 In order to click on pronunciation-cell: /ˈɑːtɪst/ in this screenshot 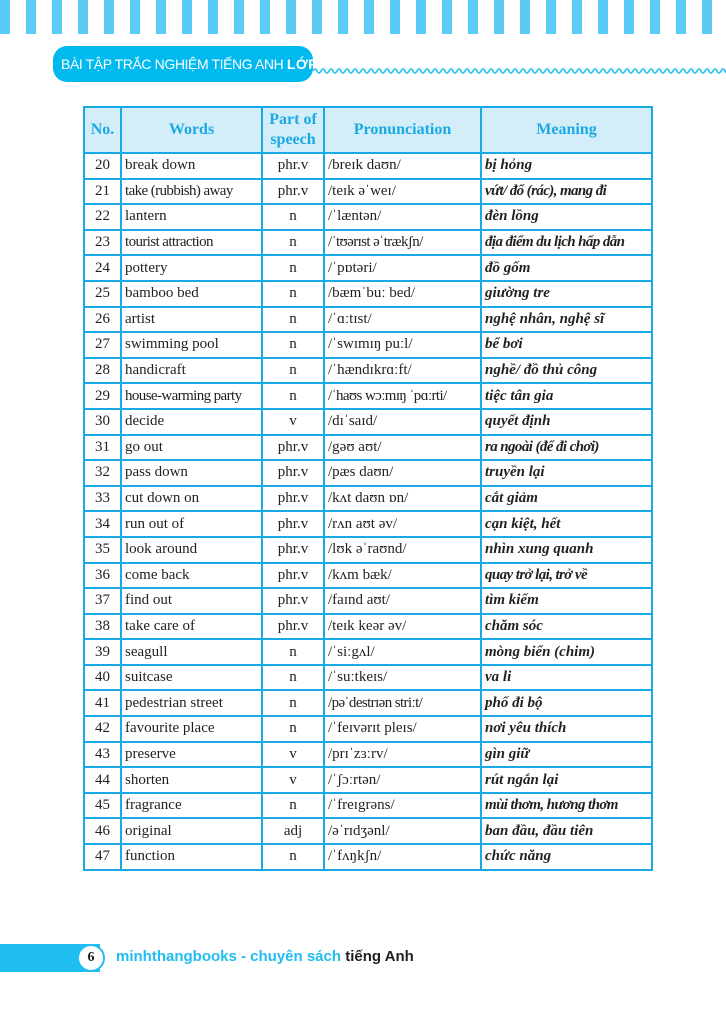, I will do `click(402, 319)`.